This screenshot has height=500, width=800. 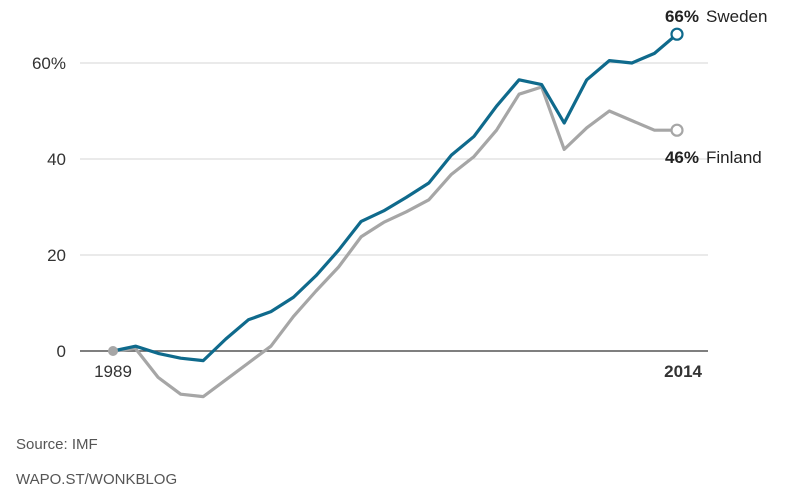 I want to click on end-point-marker-finland, so click(x=677, y=130).